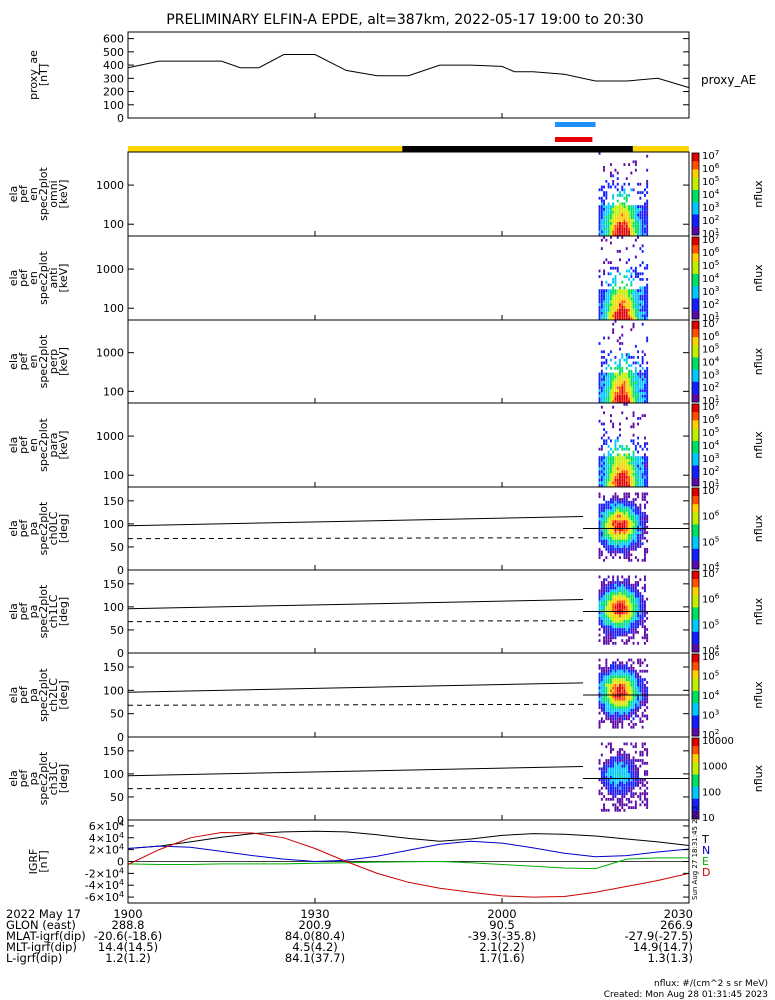 This screenshot has height=1000, width=775. What do you see at coordinates (113, 524) in the screenshot?
I see `y-tick-label: 100` at bounding box center [113, 524].